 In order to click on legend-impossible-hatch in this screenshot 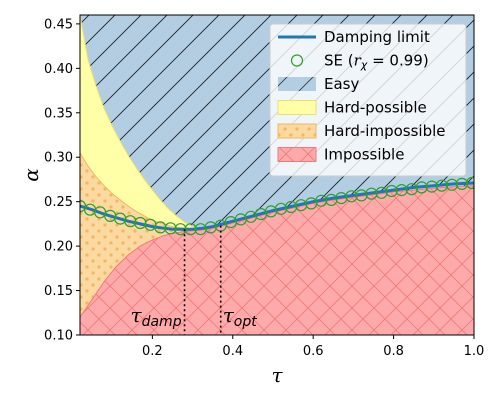, I will do `click(297, 154)`.